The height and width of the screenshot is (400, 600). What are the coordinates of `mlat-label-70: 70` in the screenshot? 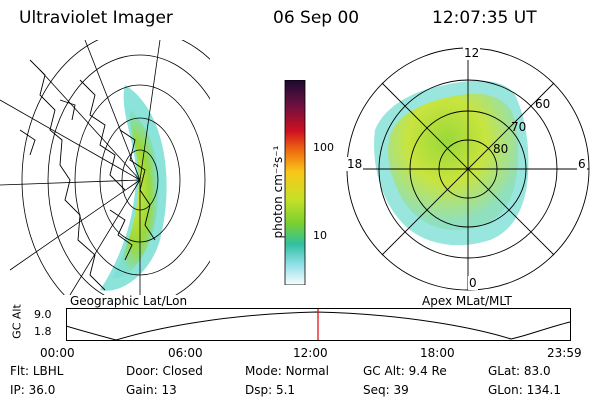 It's located at (519, 127).